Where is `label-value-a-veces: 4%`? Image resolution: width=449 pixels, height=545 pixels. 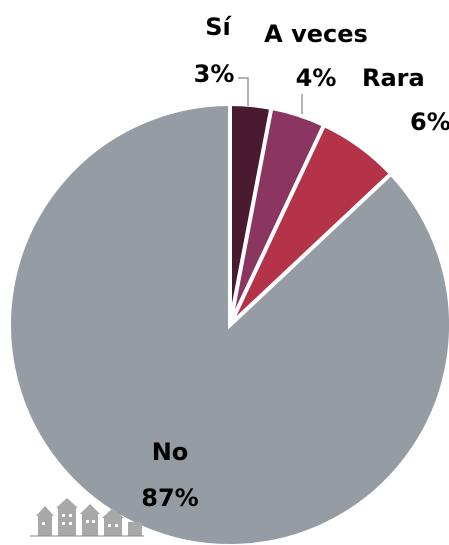 label-value-a-veces: 4% is located at coordinates (316, 78).